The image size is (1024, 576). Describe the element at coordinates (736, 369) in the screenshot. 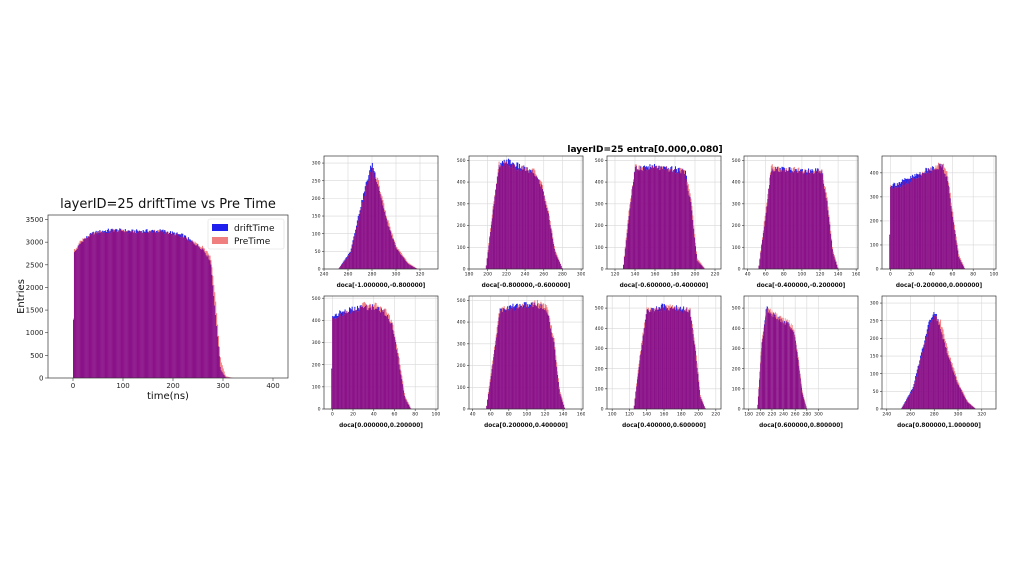

I see `y-tick-label: 200` at that location.